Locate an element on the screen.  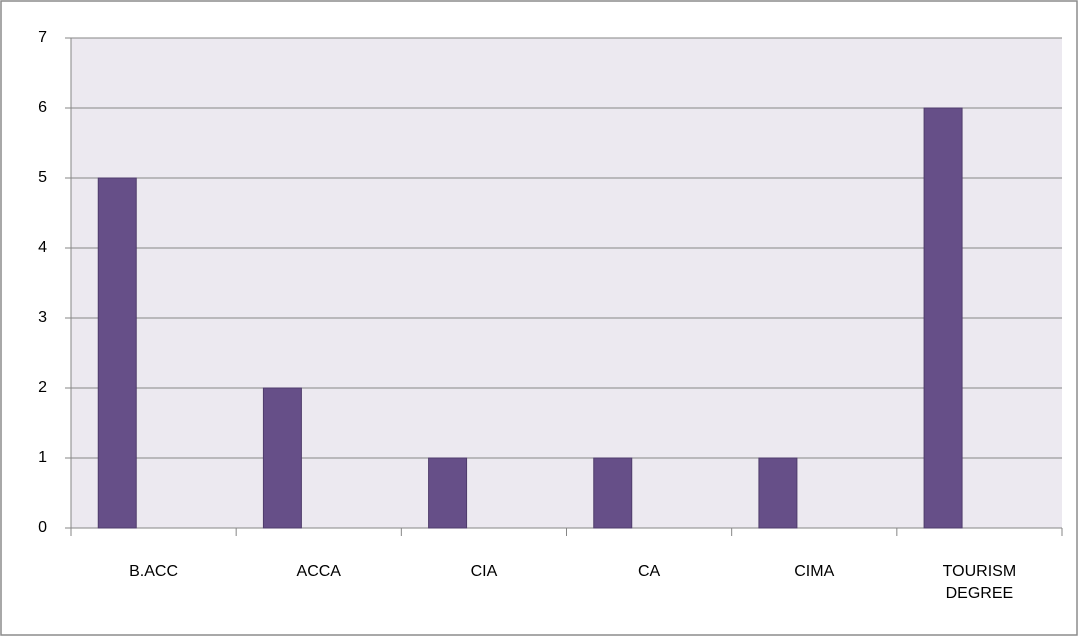
x-tick-label: ACCA is located at coordinates (318, 571).